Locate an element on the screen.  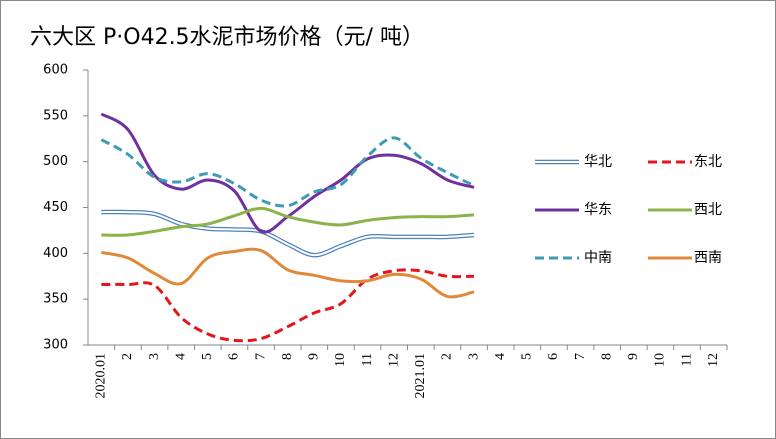
line-inner is located at coordinates (288, 233).